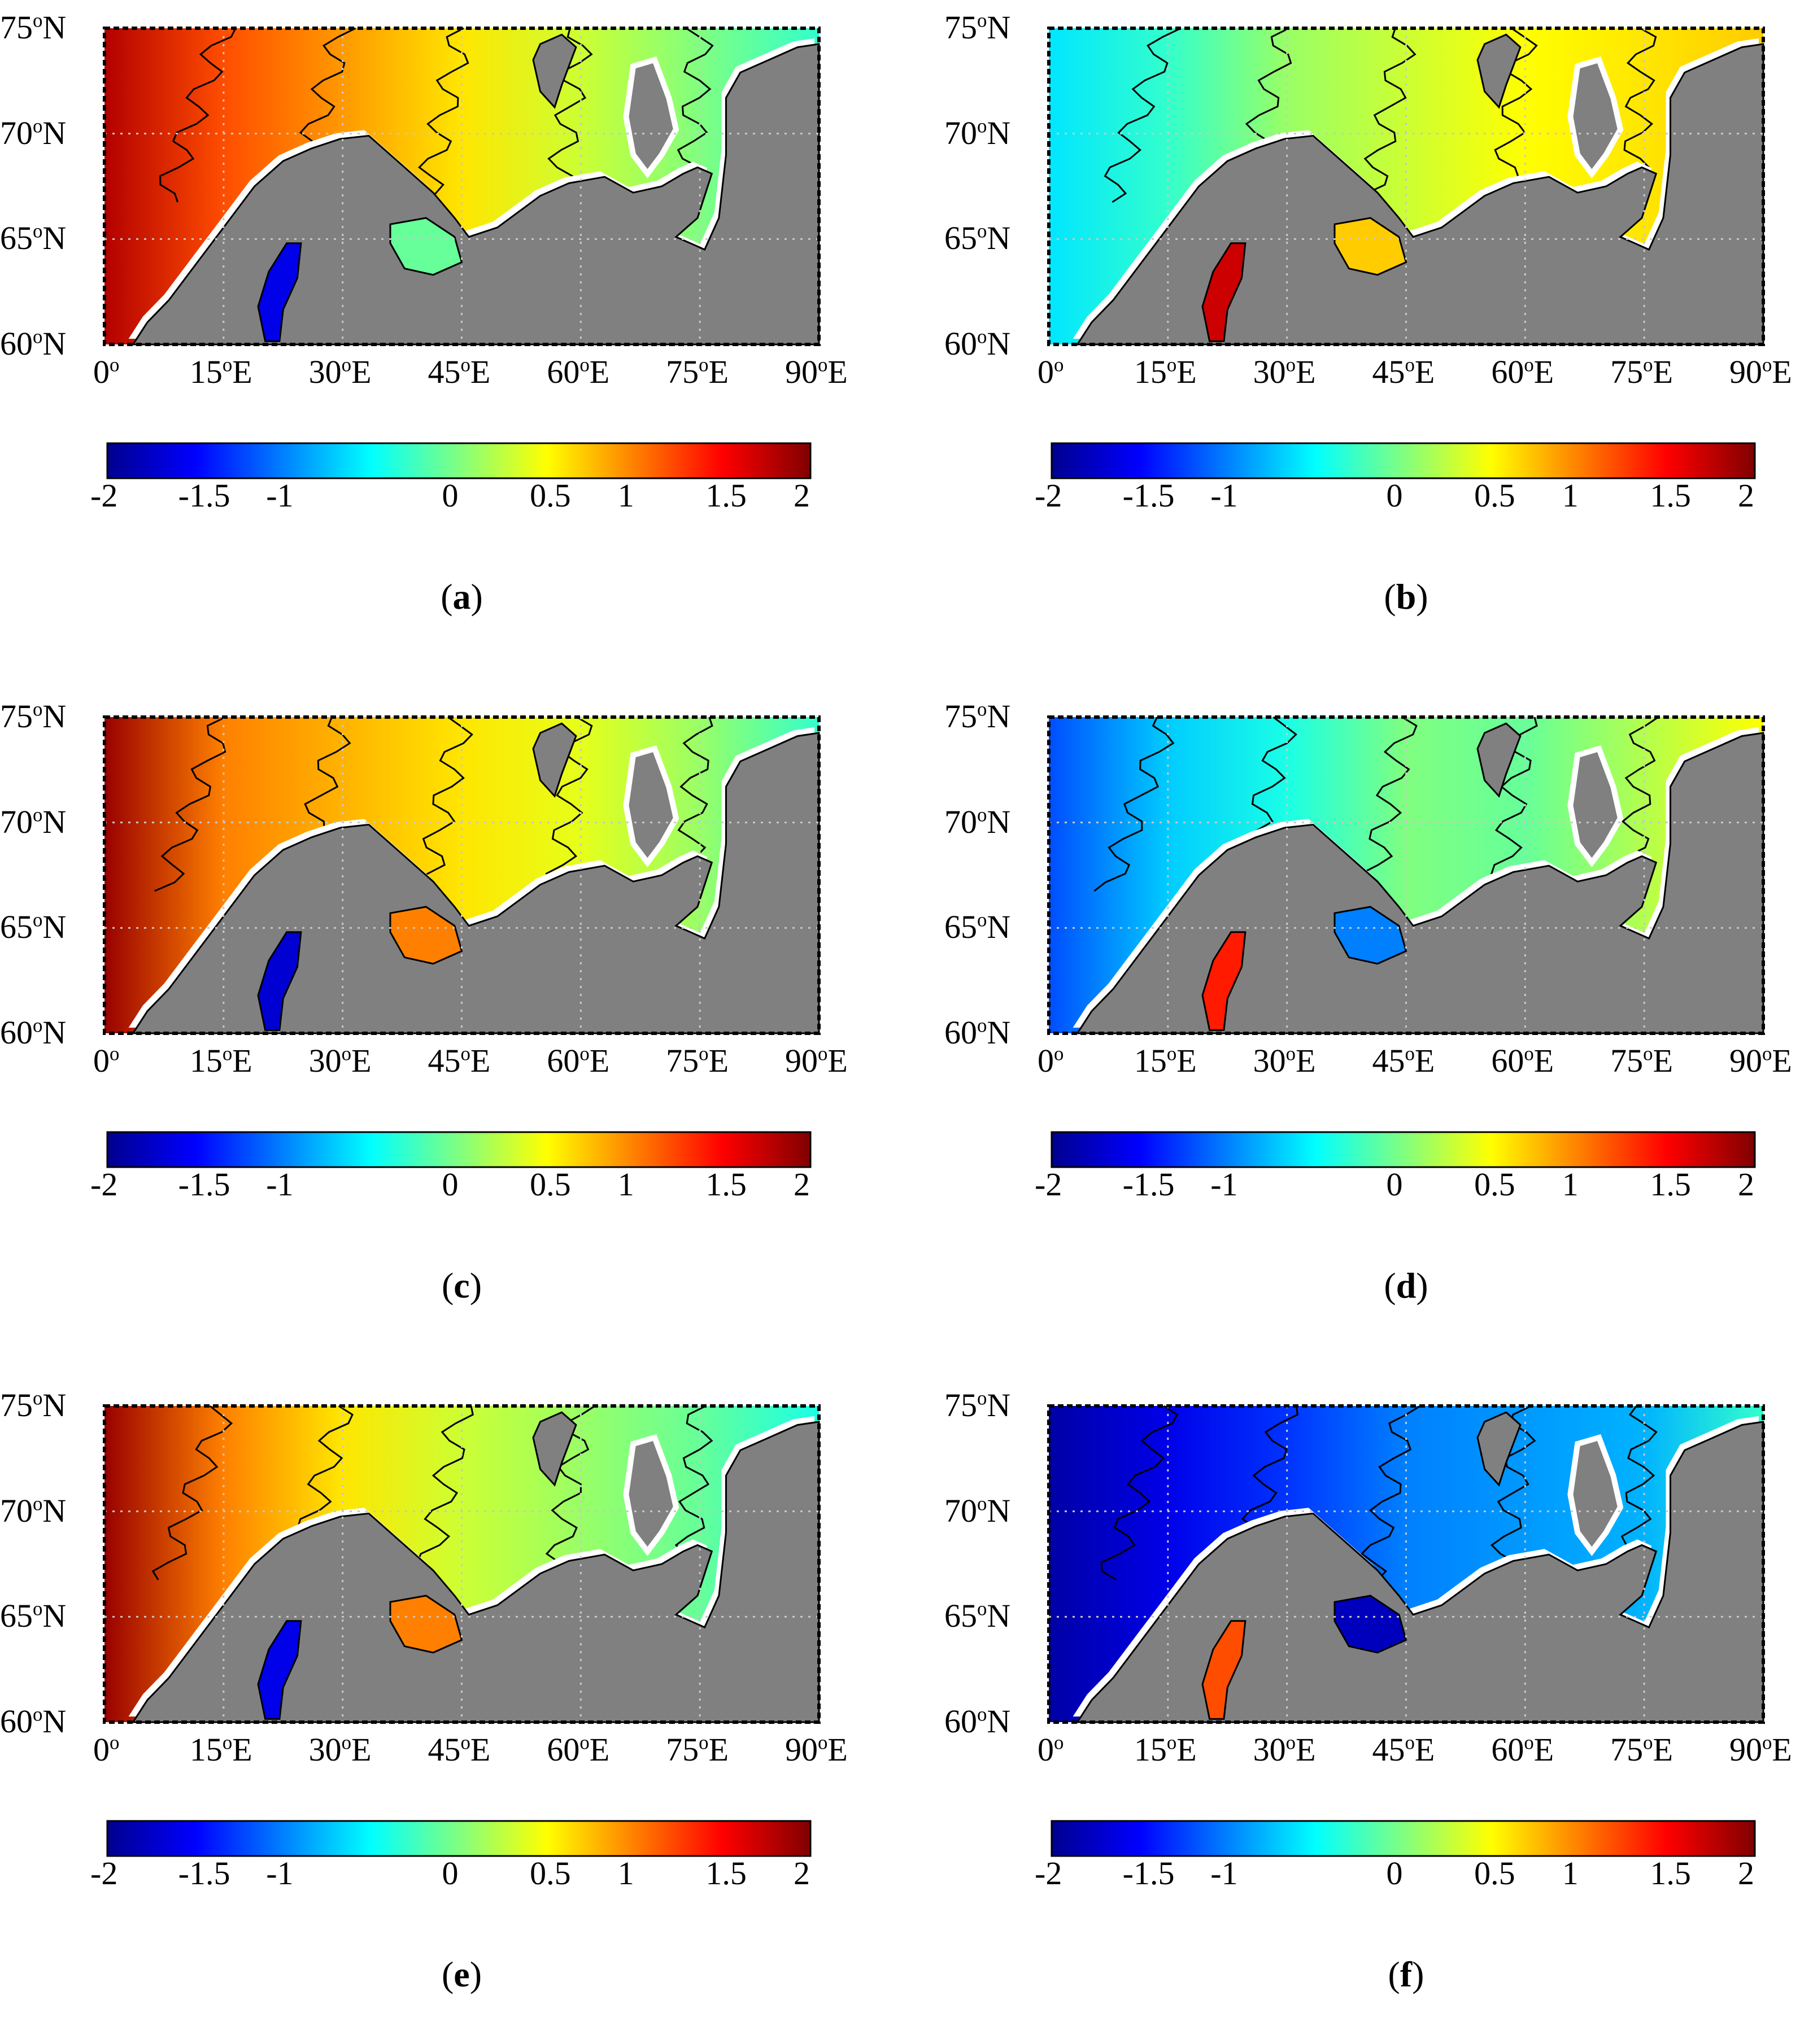 The height and width of the screenshot is (2044, 1800). I want to click on map-svg-e, so click(462, 1631).